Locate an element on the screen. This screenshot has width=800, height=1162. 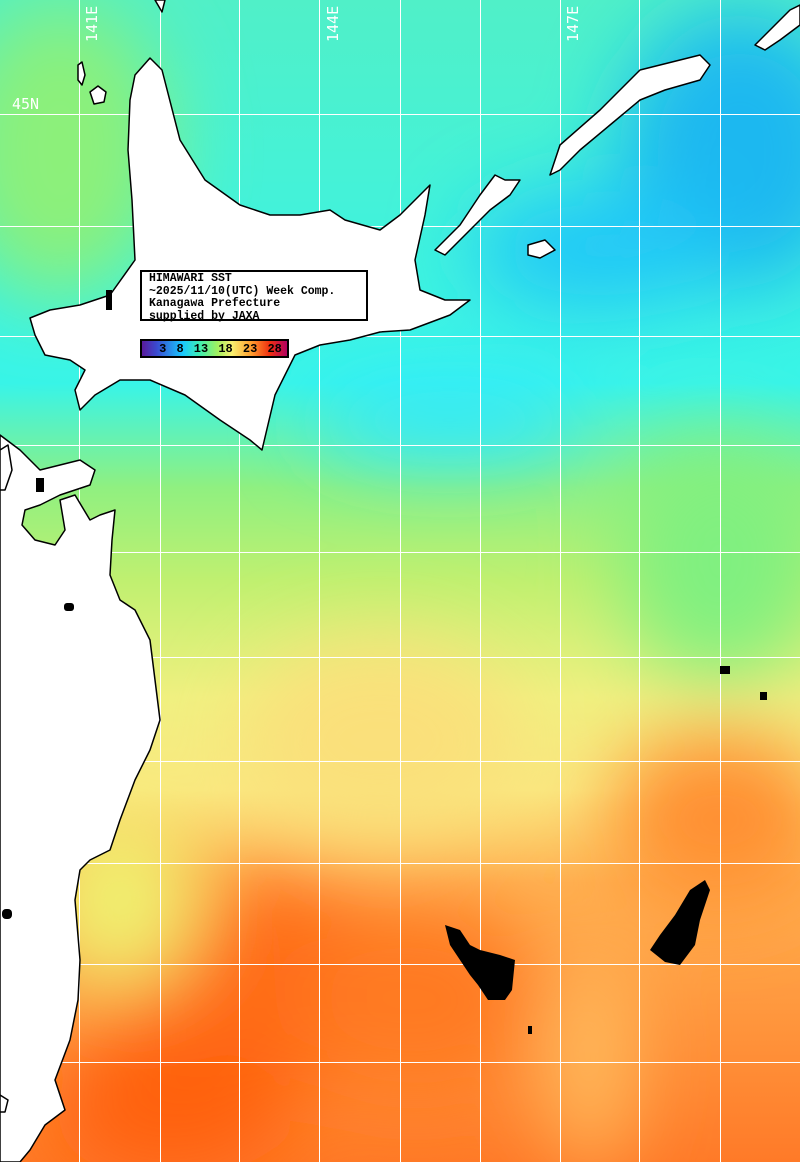
color-scale-legend: 3 8 13 18 23 28 is located at coordinates (214, 348).